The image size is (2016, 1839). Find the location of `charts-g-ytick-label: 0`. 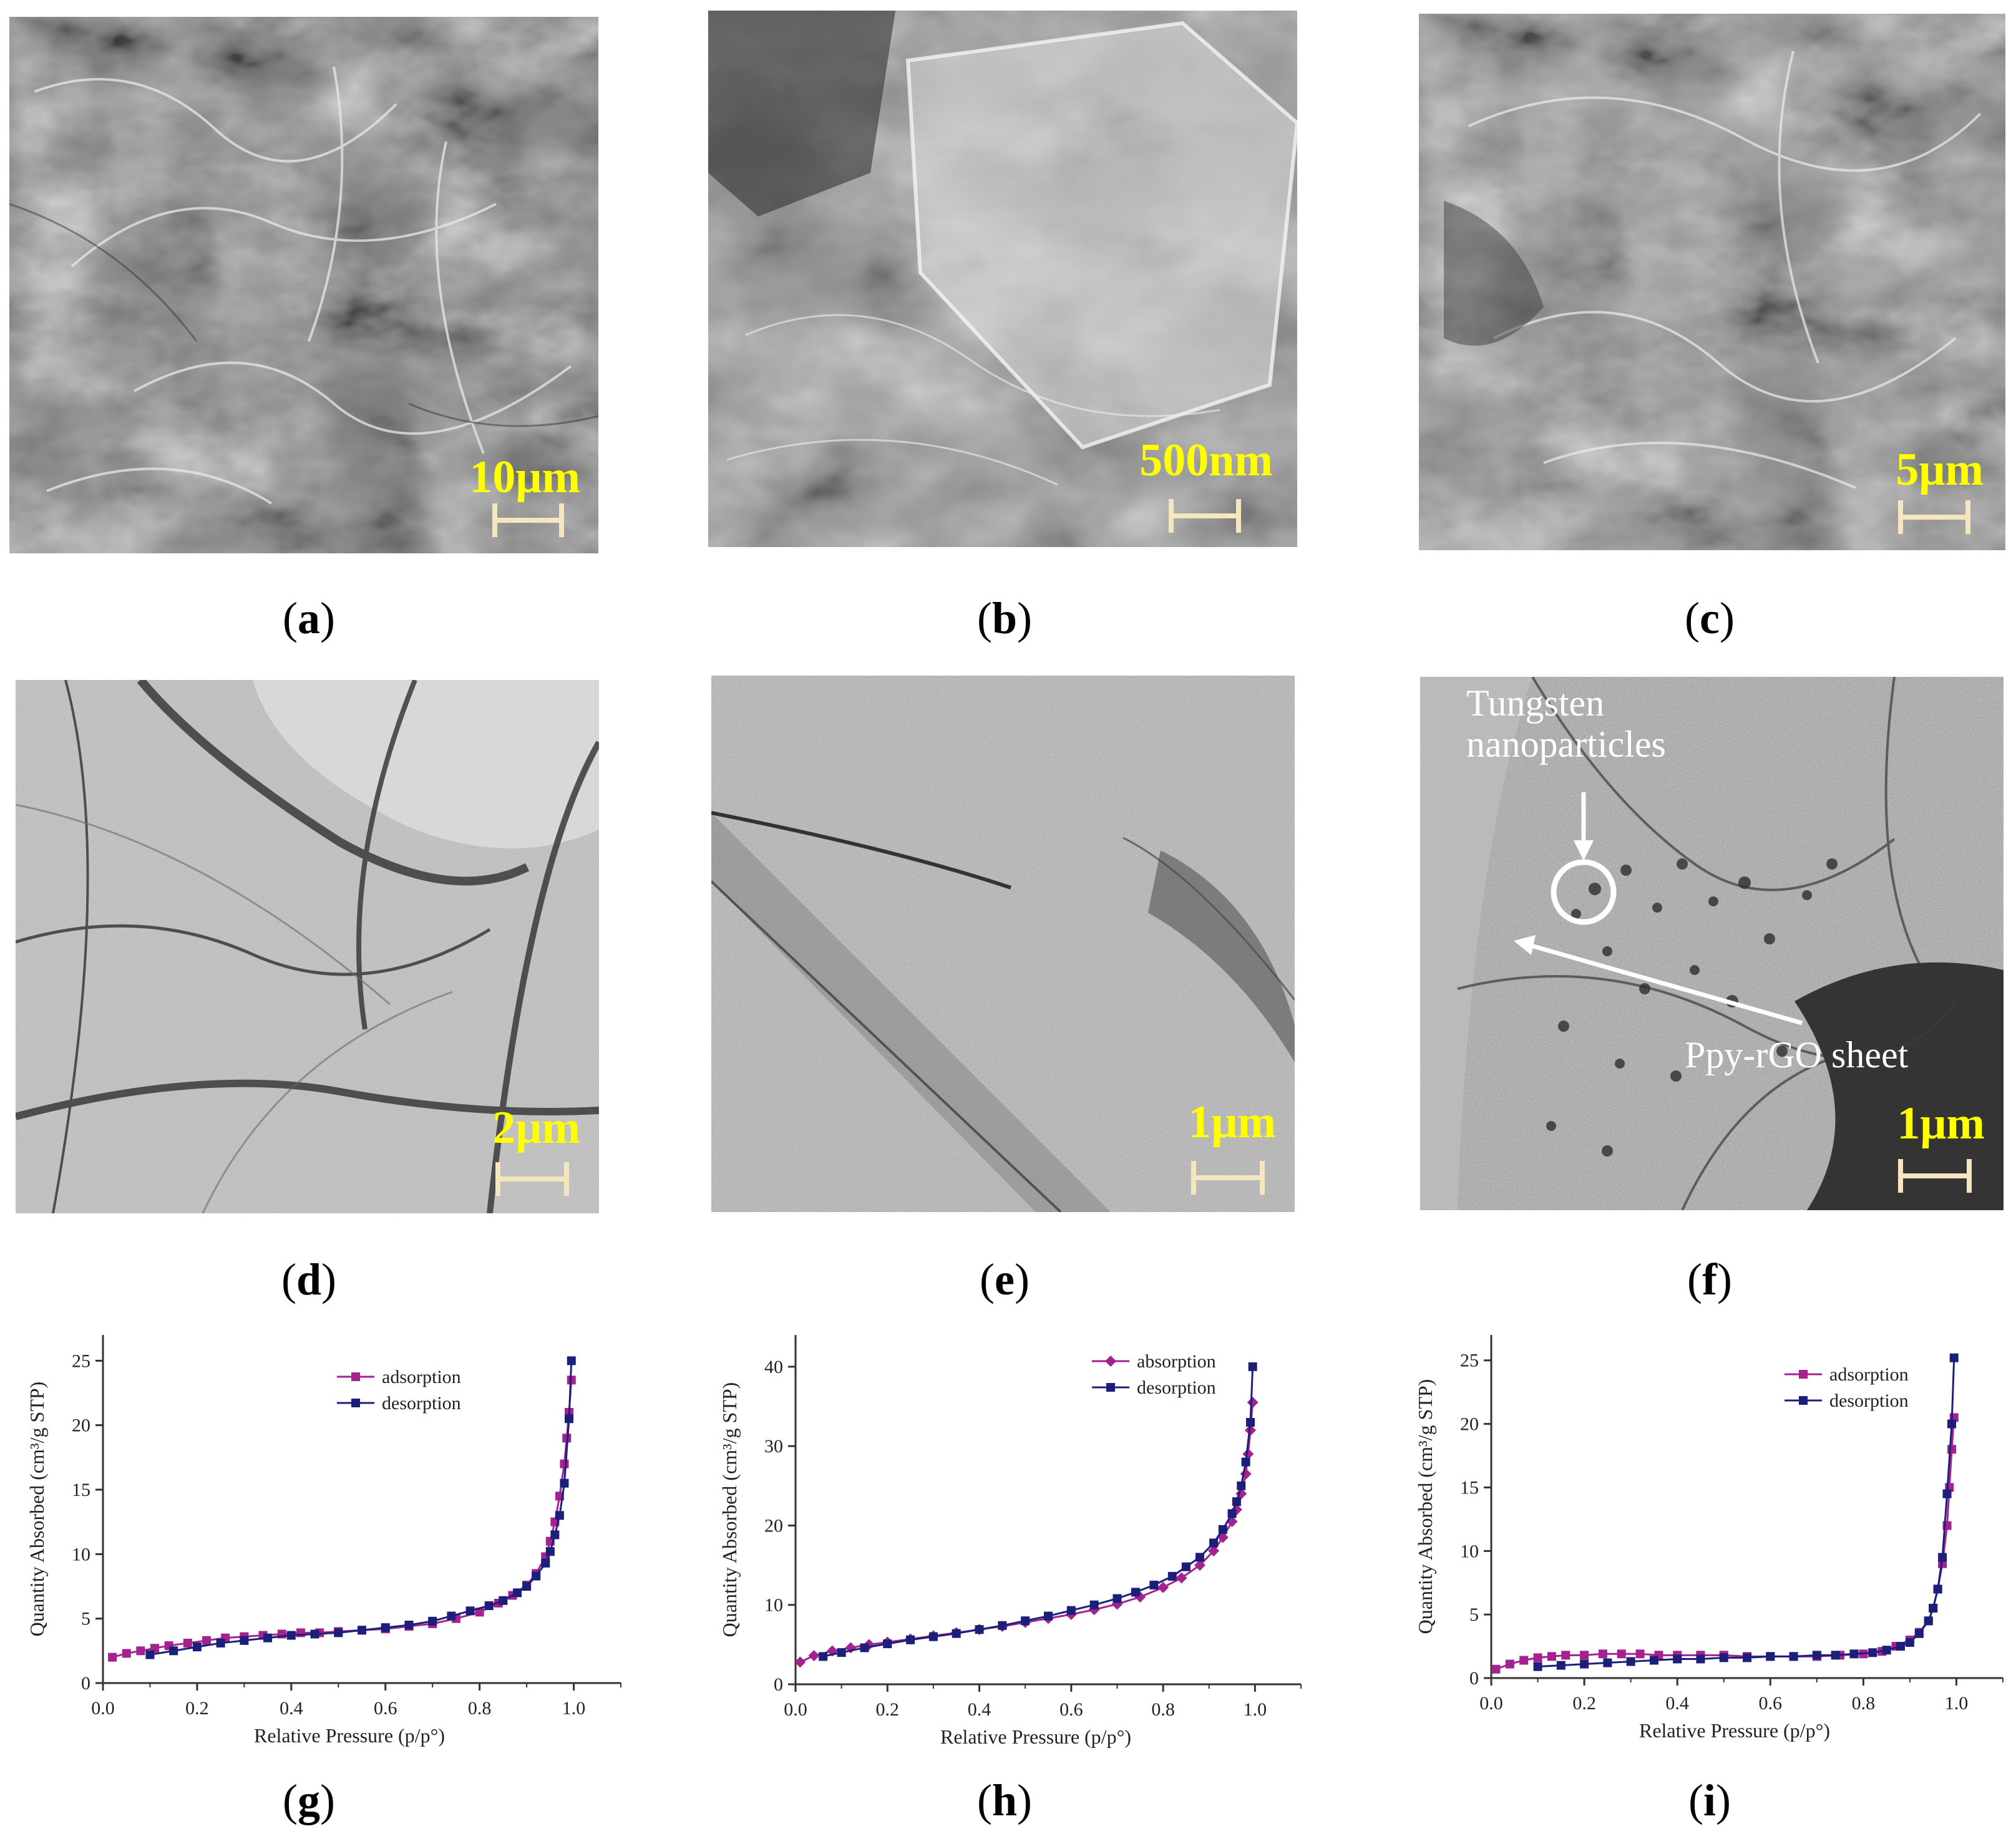

charts-g-ytick-label: 0 is located at coordinates (85, 1683).